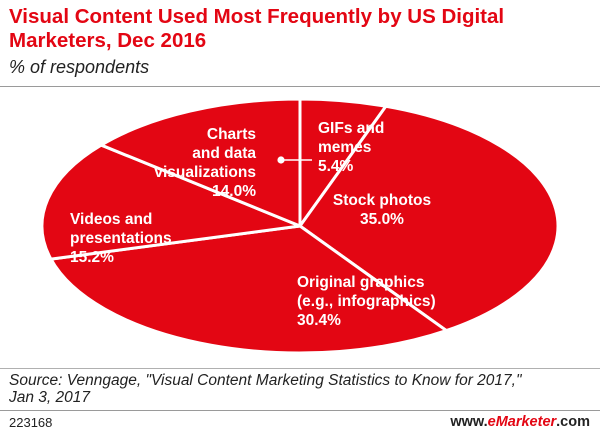  What do you see at coordinates (360, 282) in the screenshot?
I see `slice-label-3-line-1: Original graphics` at bounding box center [360, 282].